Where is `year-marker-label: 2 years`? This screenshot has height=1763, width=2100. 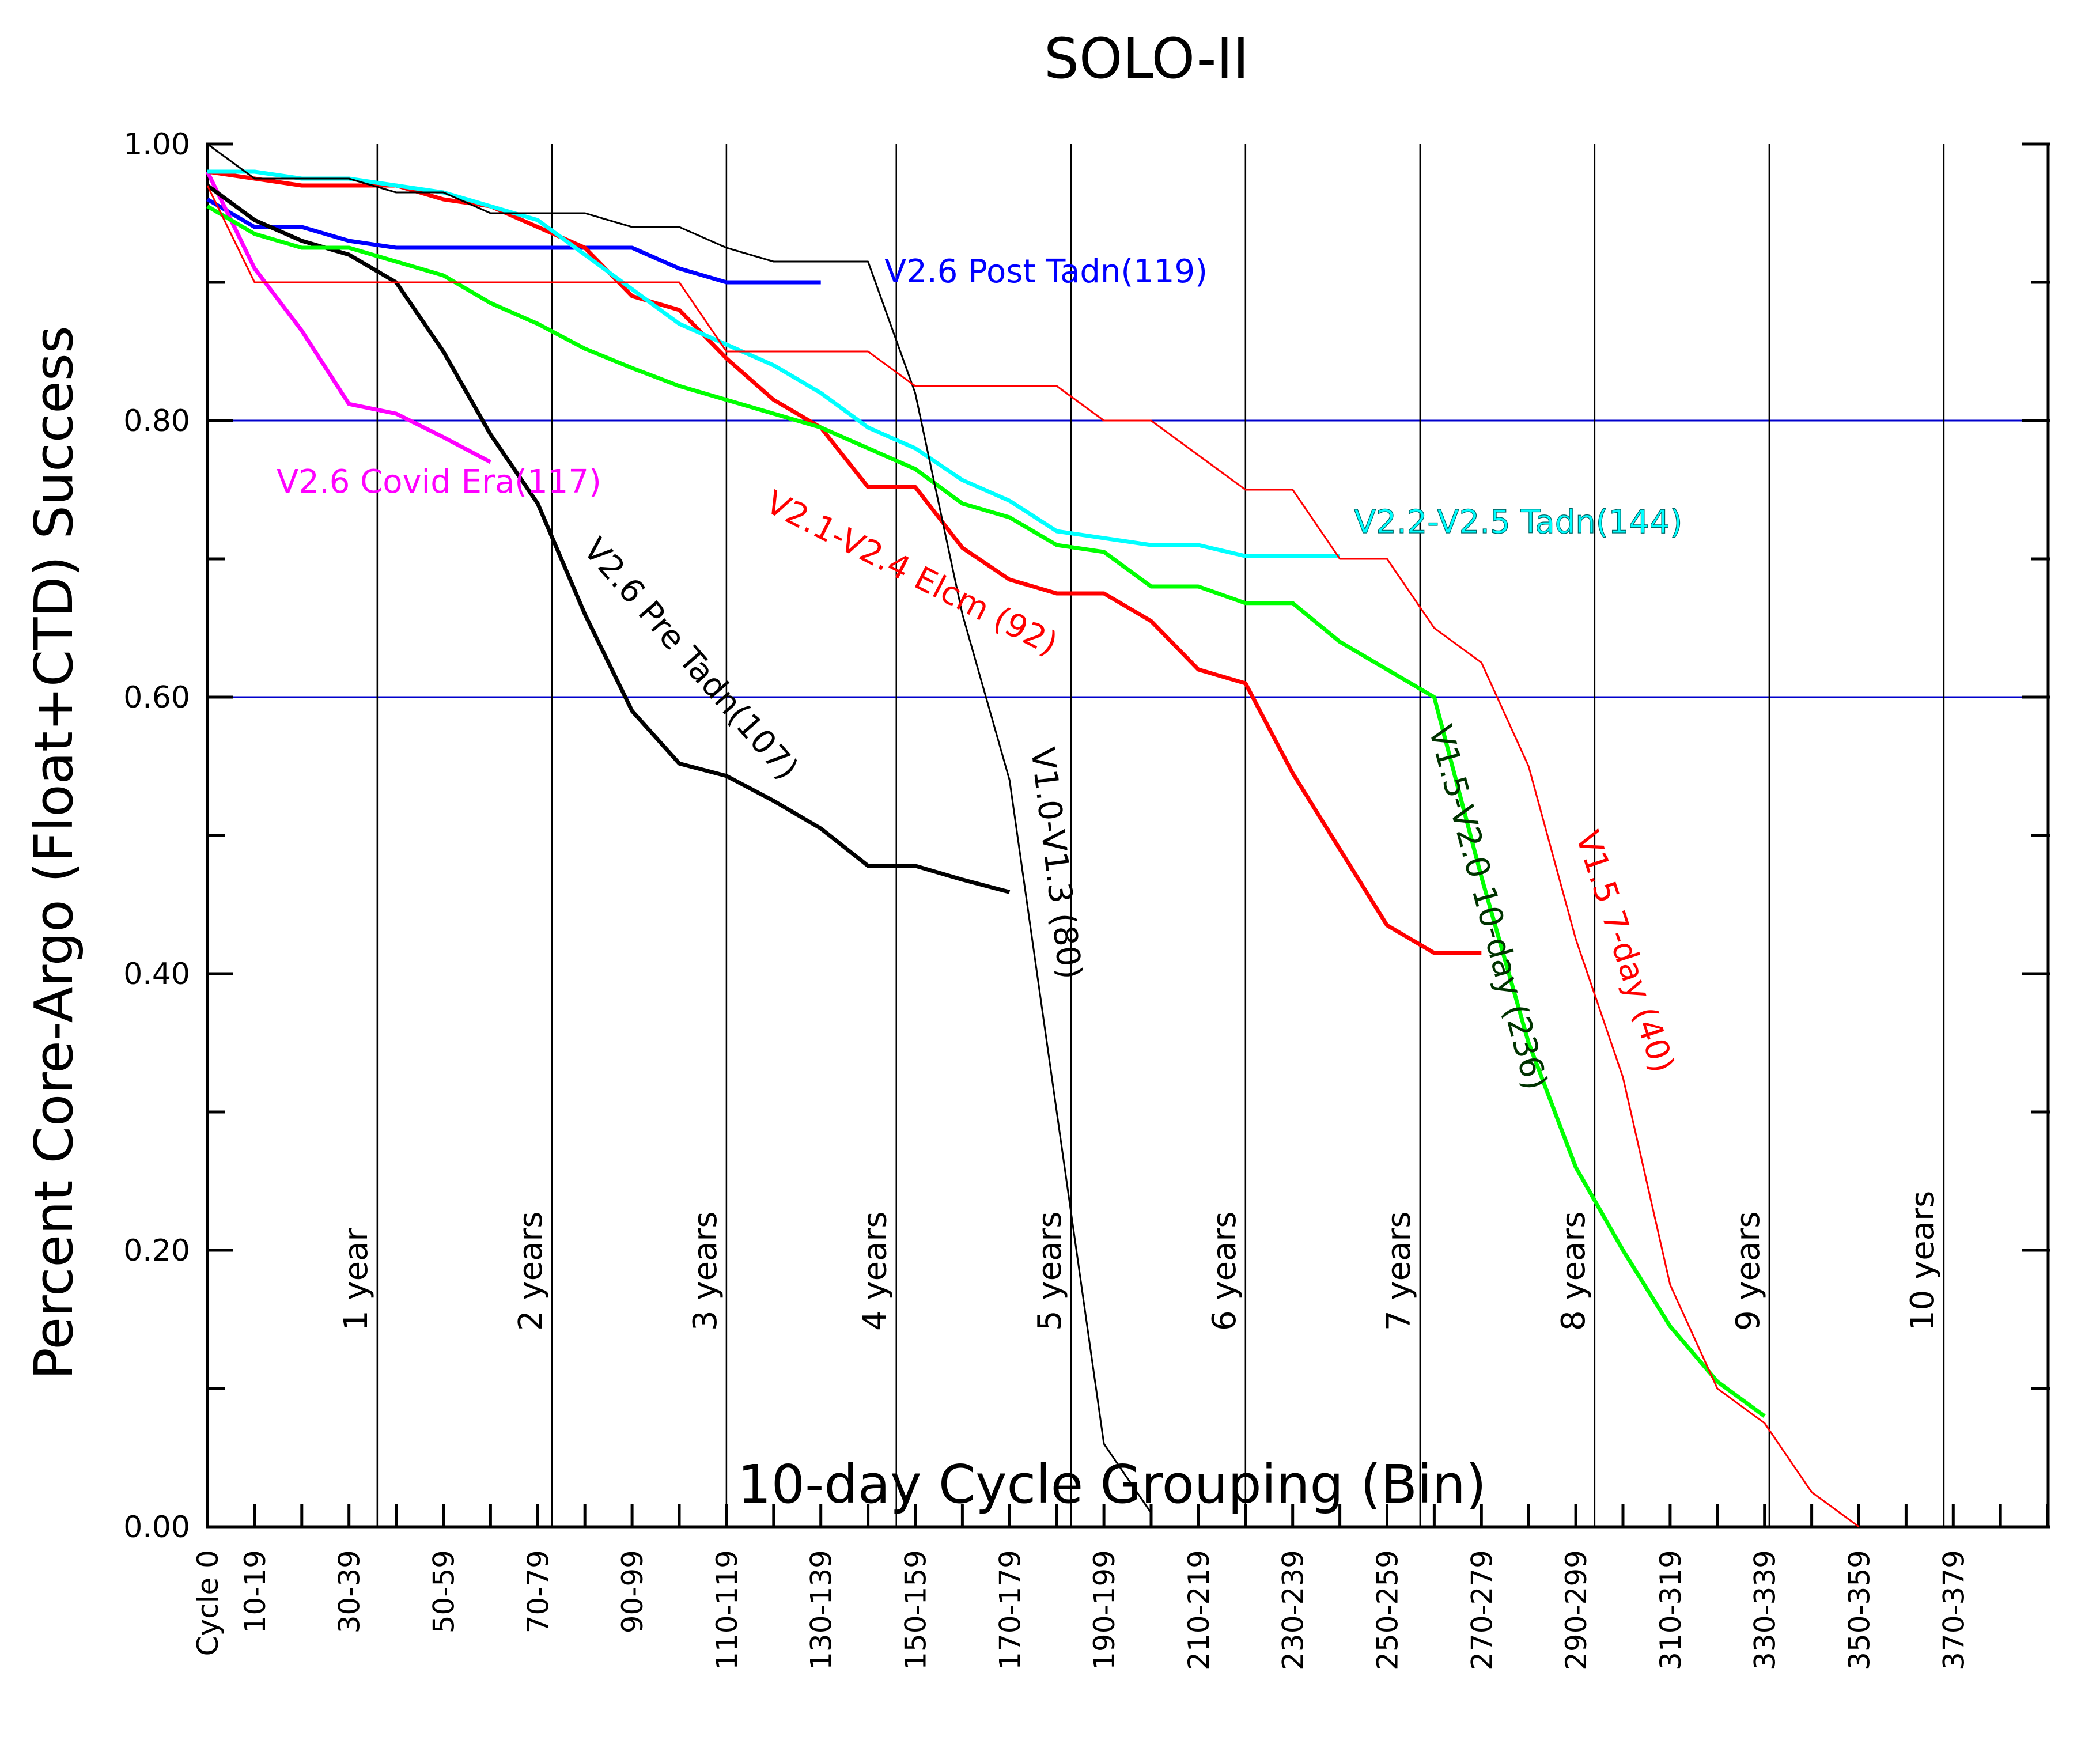
year-marker-label: 2 years is located at coordinates (531, 1271).